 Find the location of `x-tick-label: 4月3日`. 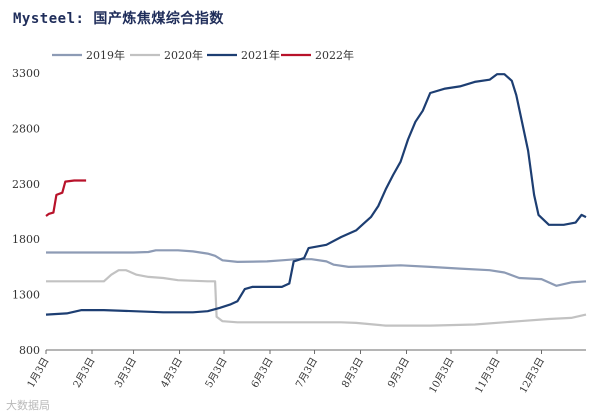

x-tick-label: 4月3日 is located at coordinates (171, 373).